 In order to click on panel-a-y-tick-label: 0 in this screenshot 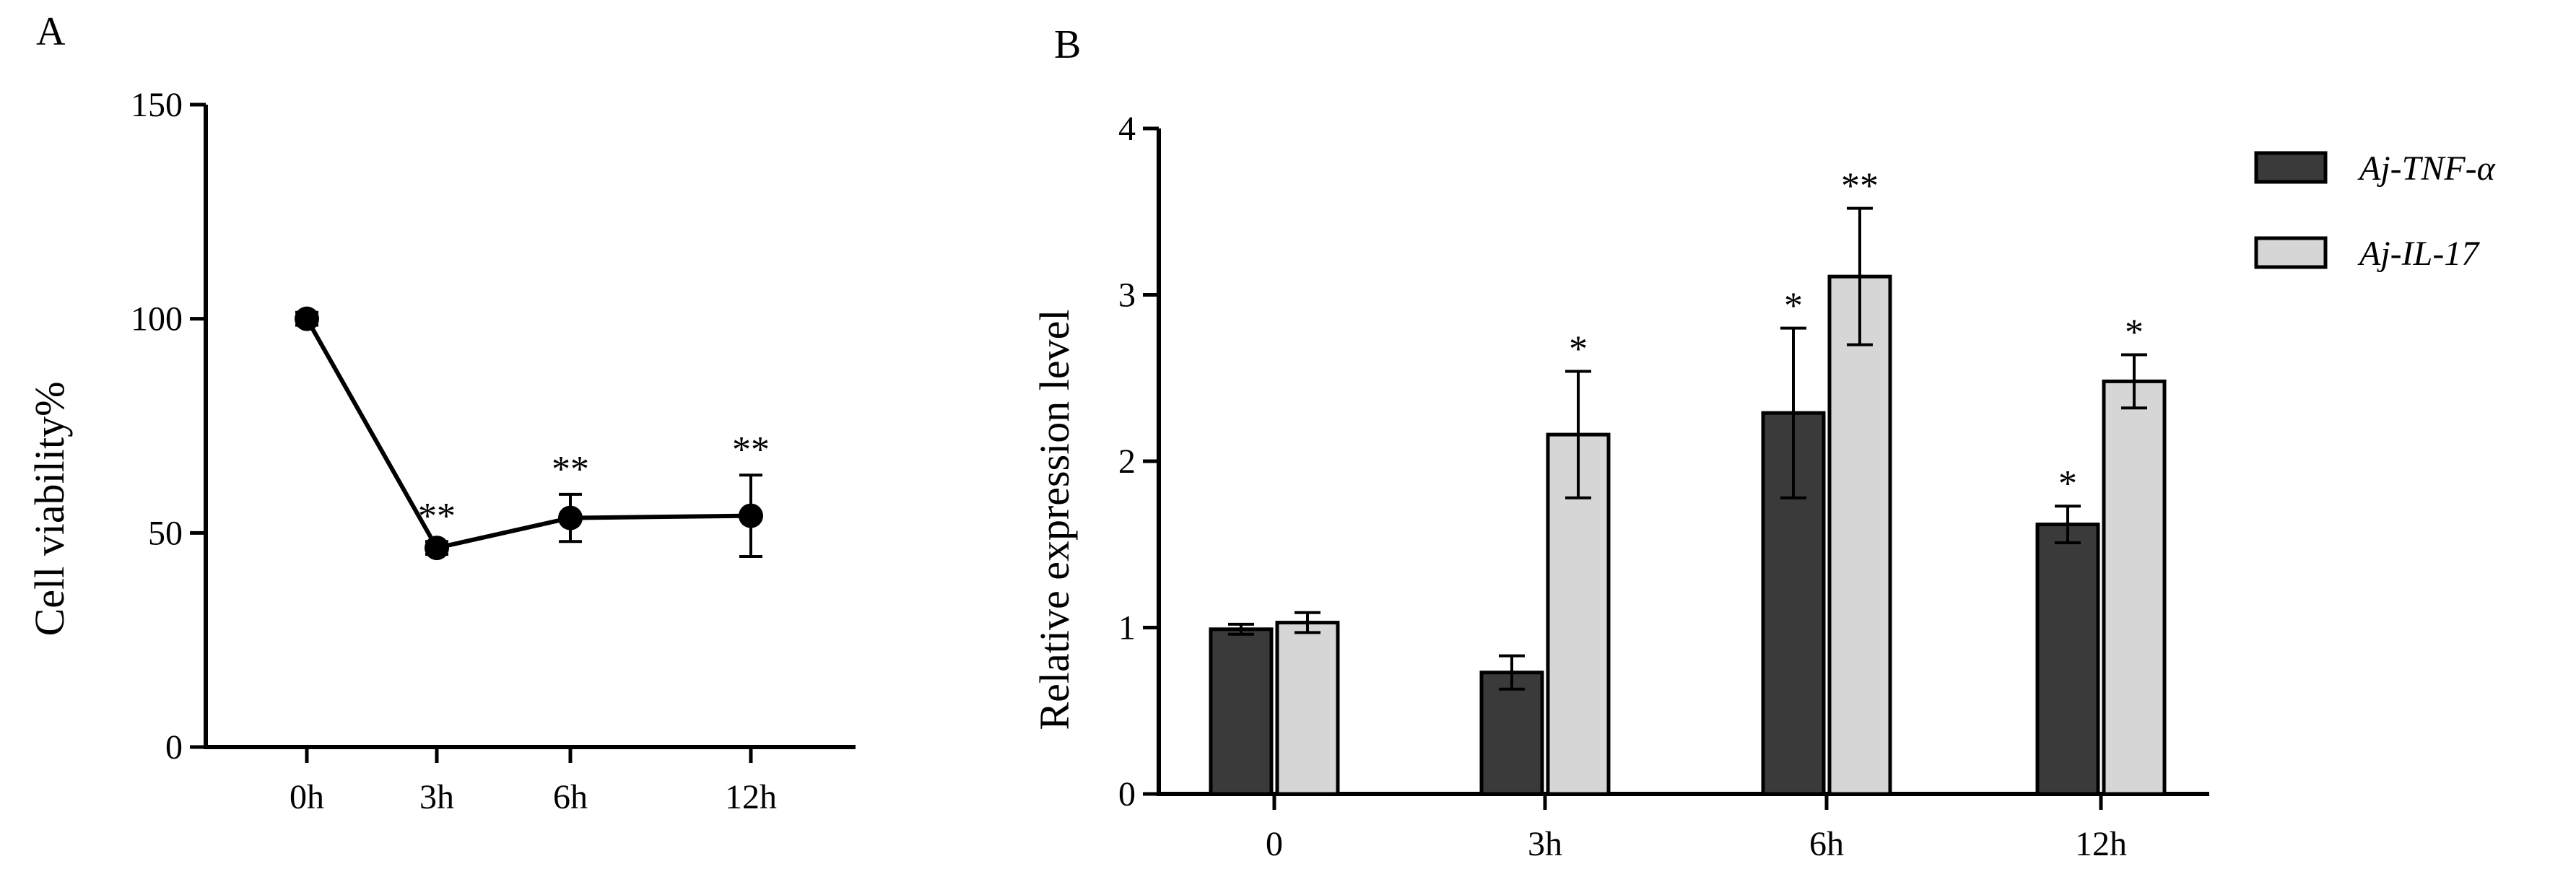, I will do `click(174, 747)`.